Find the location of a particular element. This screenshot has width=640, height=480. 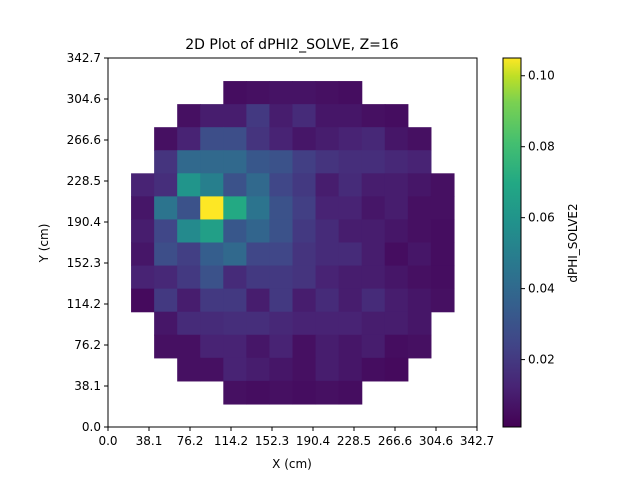

x-tick-label: 76.2 is located at coordinates (190, 441).